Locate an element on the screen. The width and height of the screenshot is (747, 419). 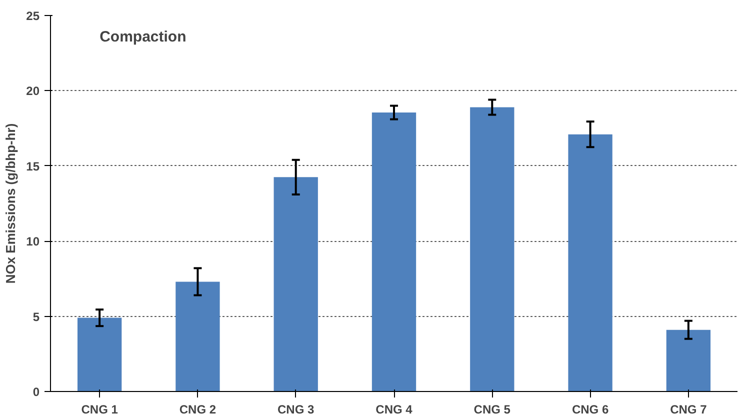
x-tick-label: CNG 6 is located at coordinates (590, 409).